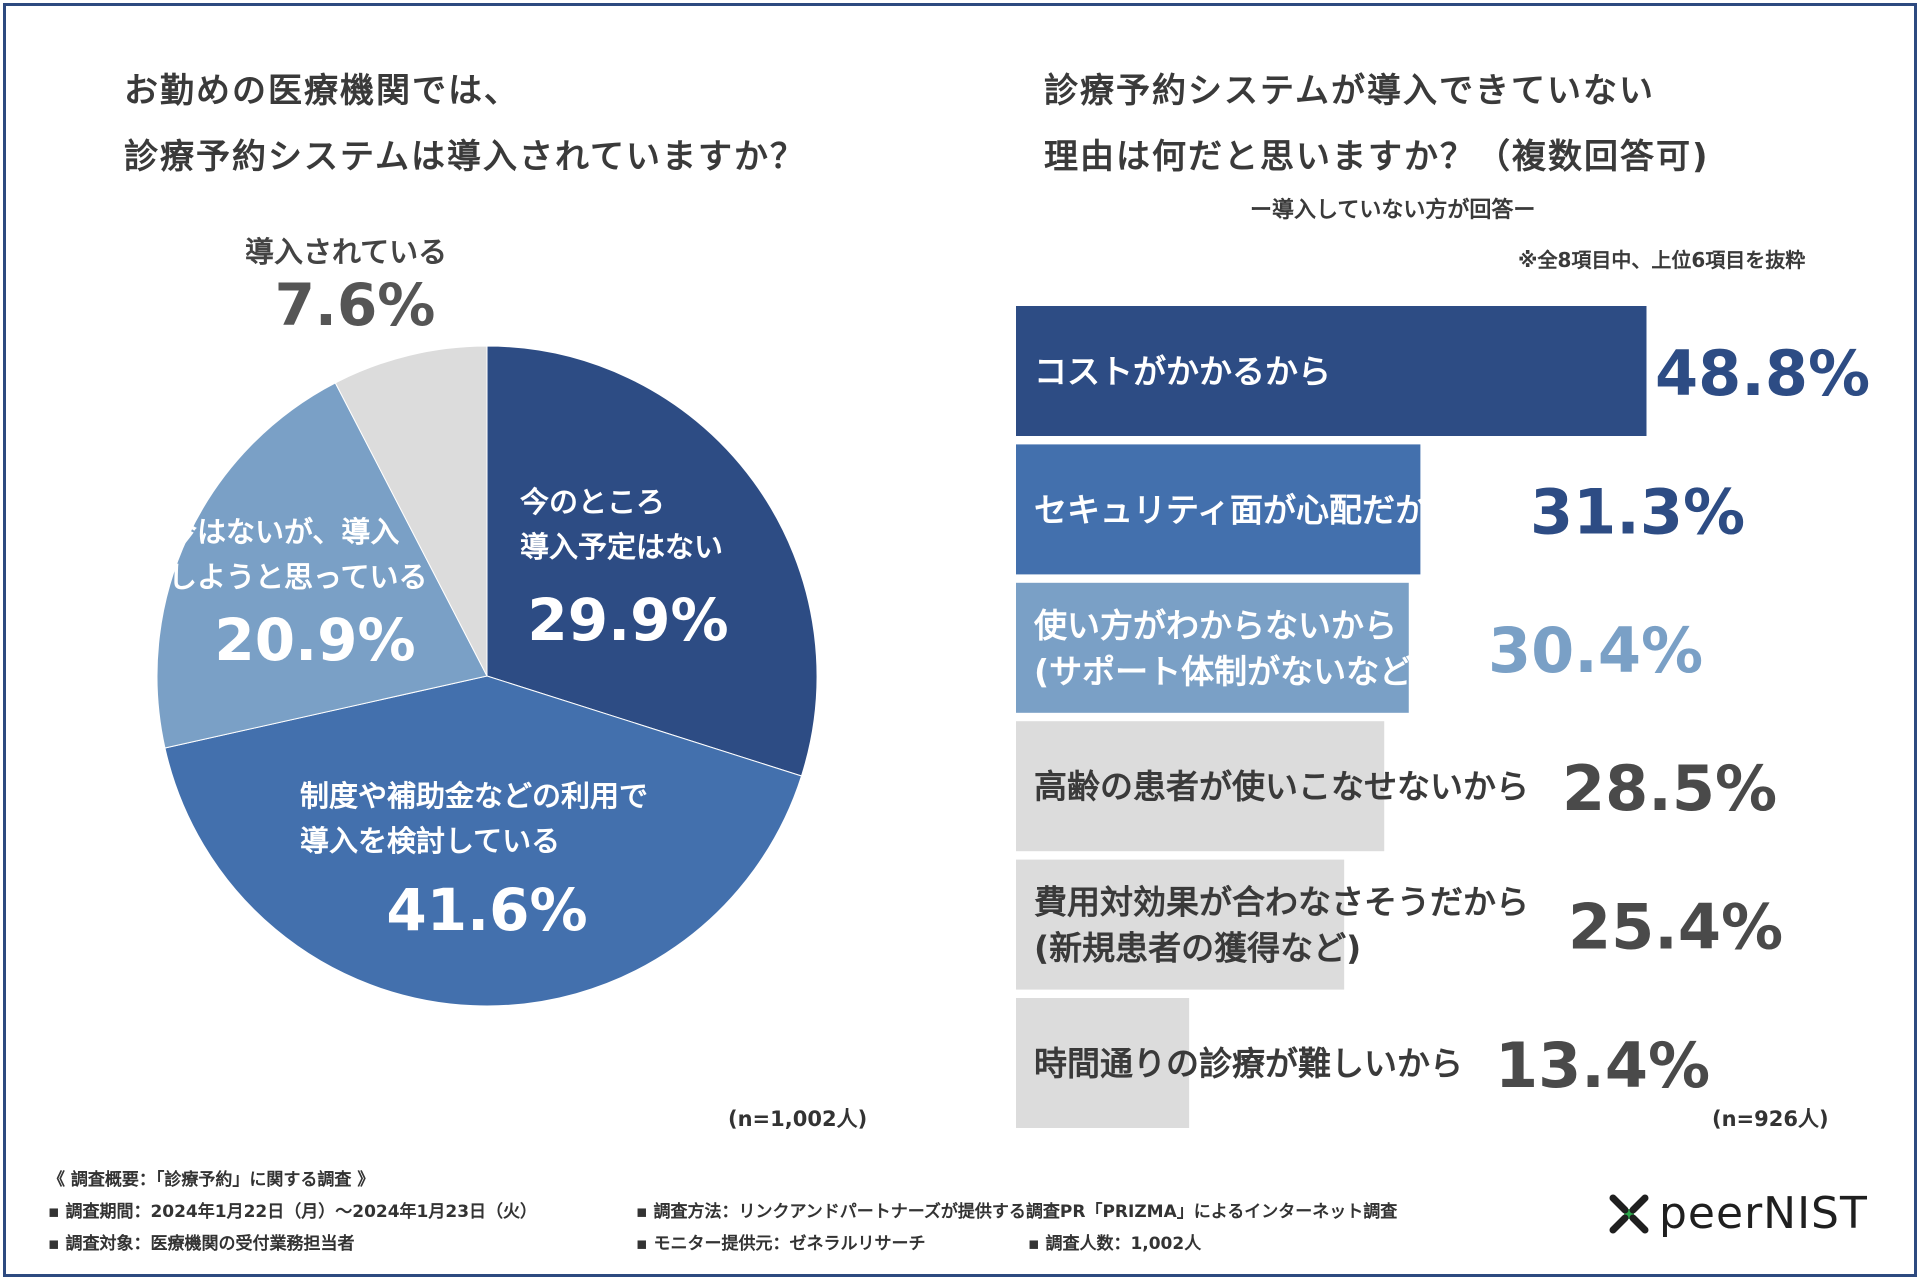  Describe the element at coordinates (1595, 650) in the screenshot. I see `bar-value-3: 30.4%` at that location.